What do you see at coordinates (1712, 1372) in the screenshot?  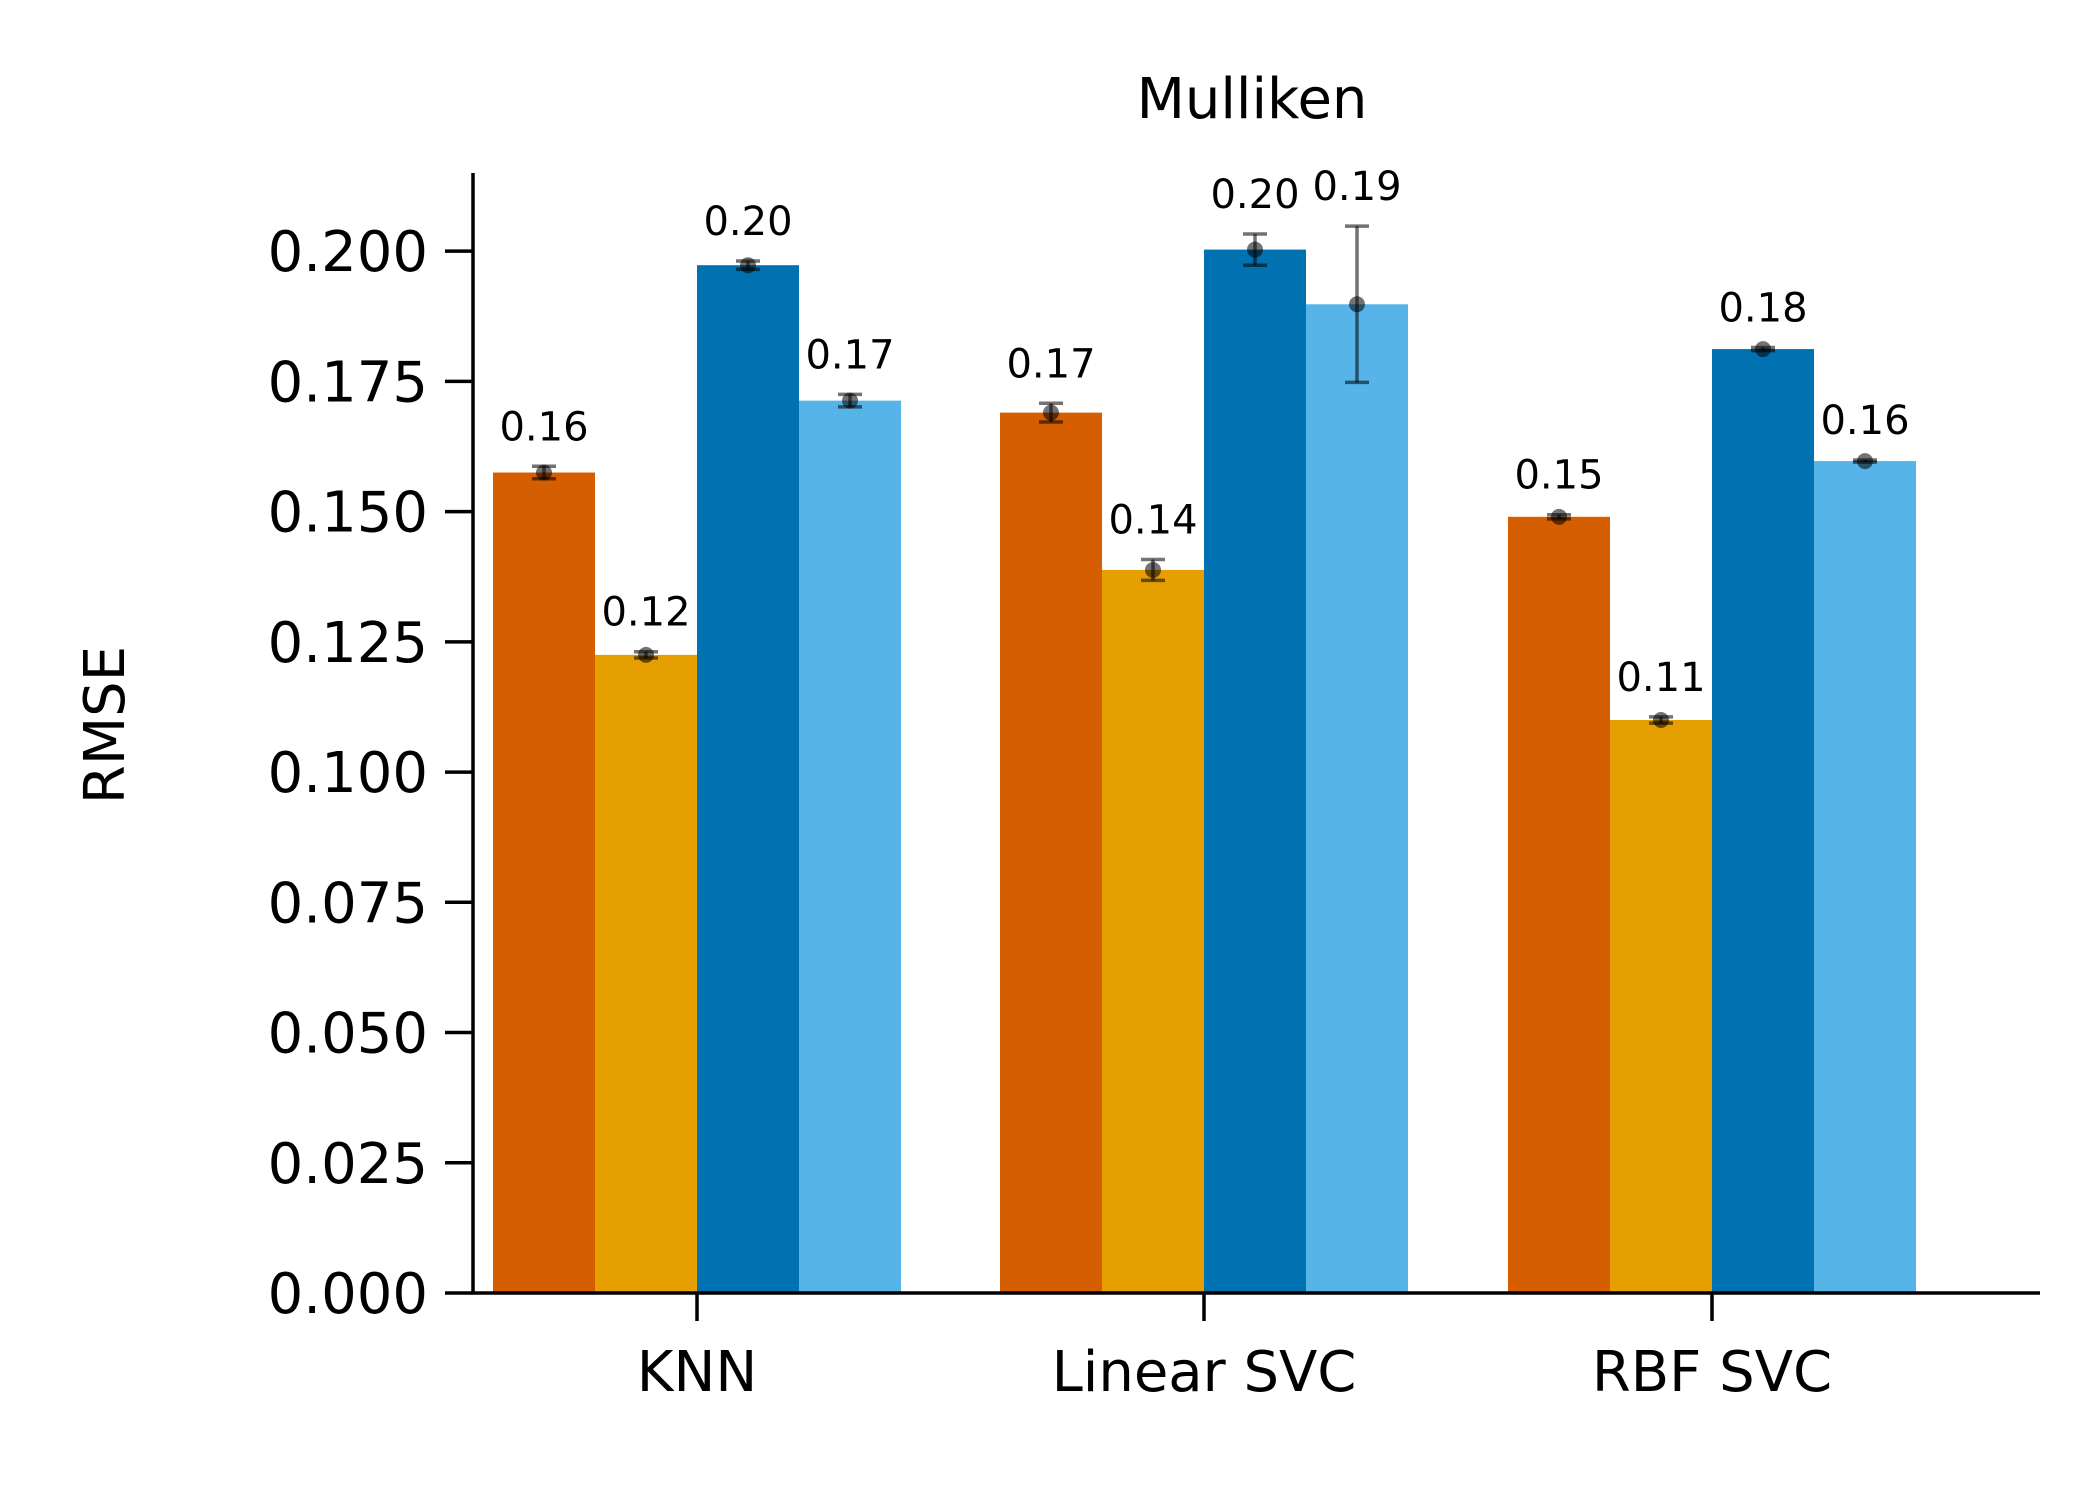 I see `x-tick-label: RBF SVC` at bounding box center [1712, 1372].